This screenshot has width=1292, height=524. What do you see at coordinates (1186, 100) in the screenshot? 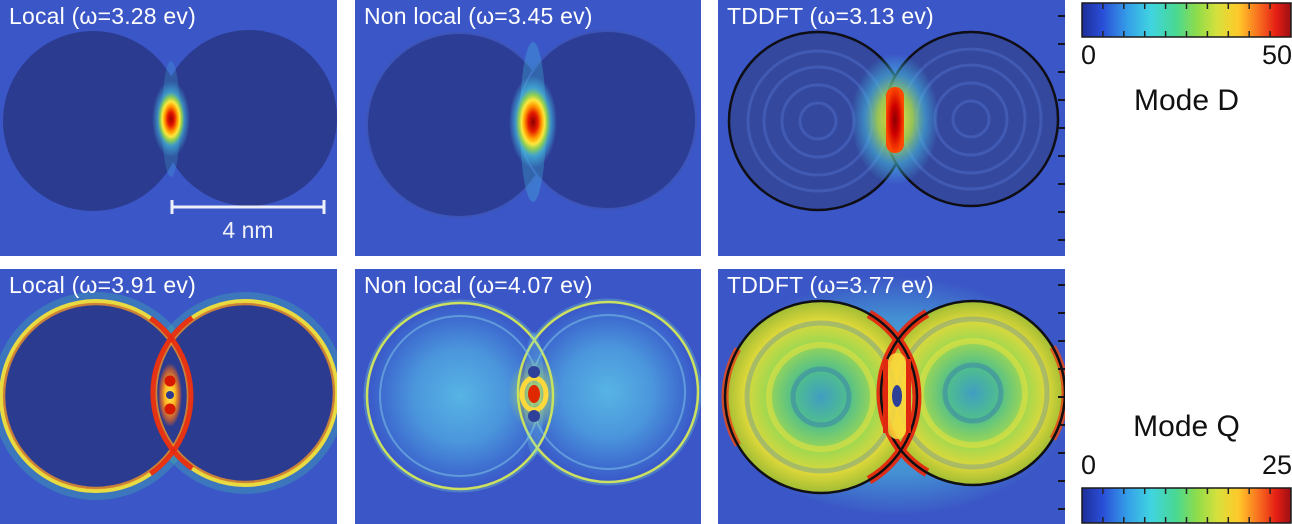
I see `mode-d-label: Mode D` at bounding box center [1186, 100].